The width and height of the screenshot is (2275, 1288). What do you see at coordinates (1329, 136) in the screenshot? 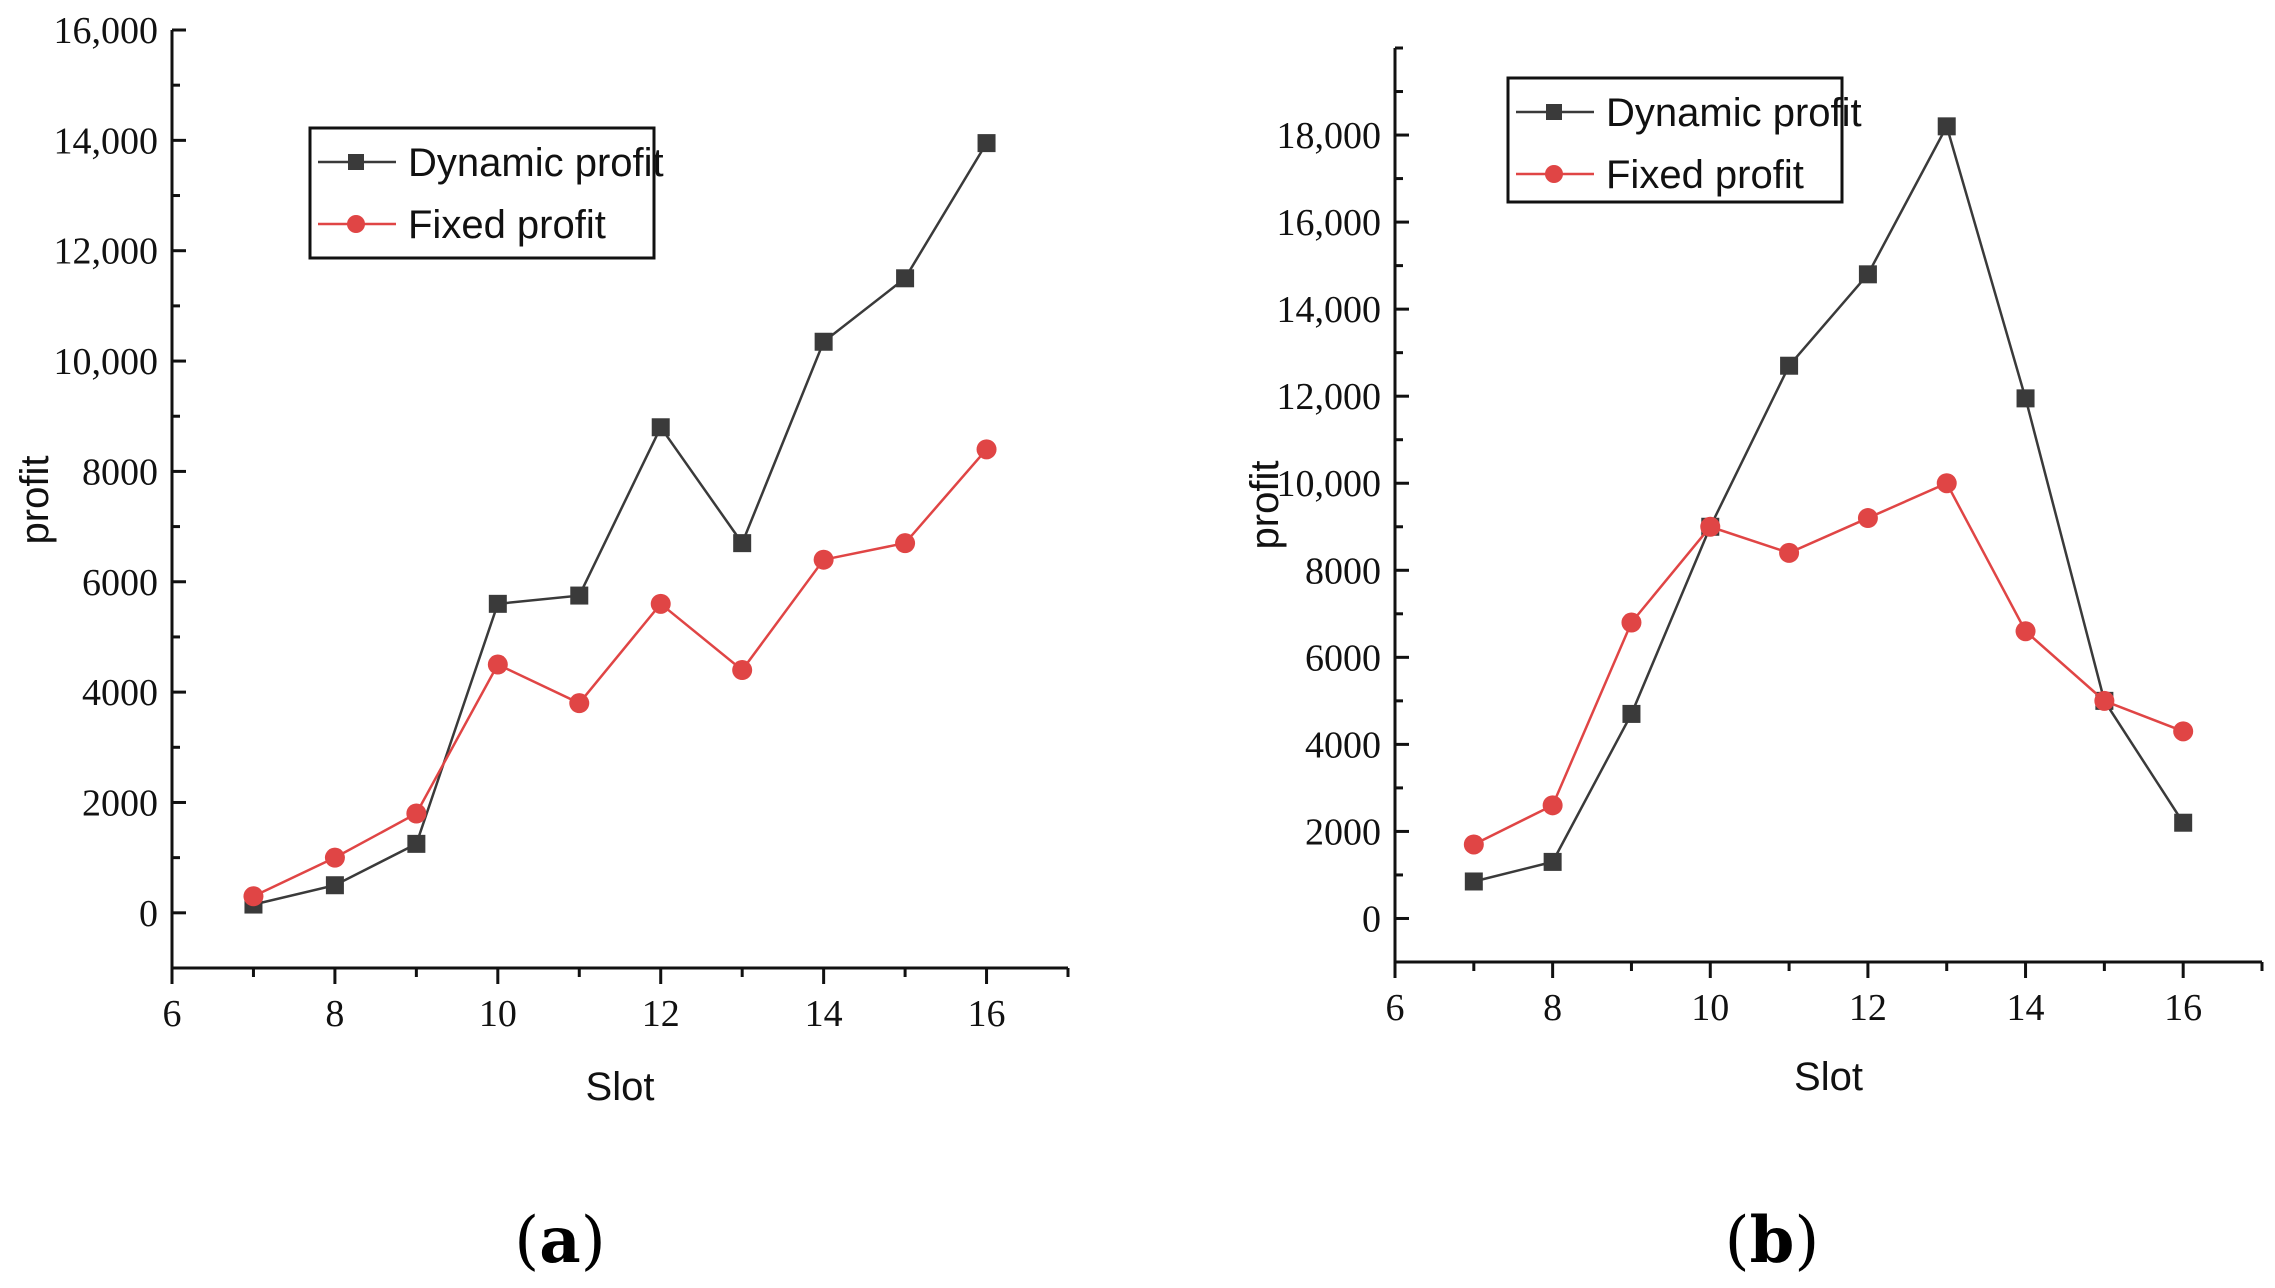
I see `y-tick-label: 18,000` at bounding box center [1329, 136].